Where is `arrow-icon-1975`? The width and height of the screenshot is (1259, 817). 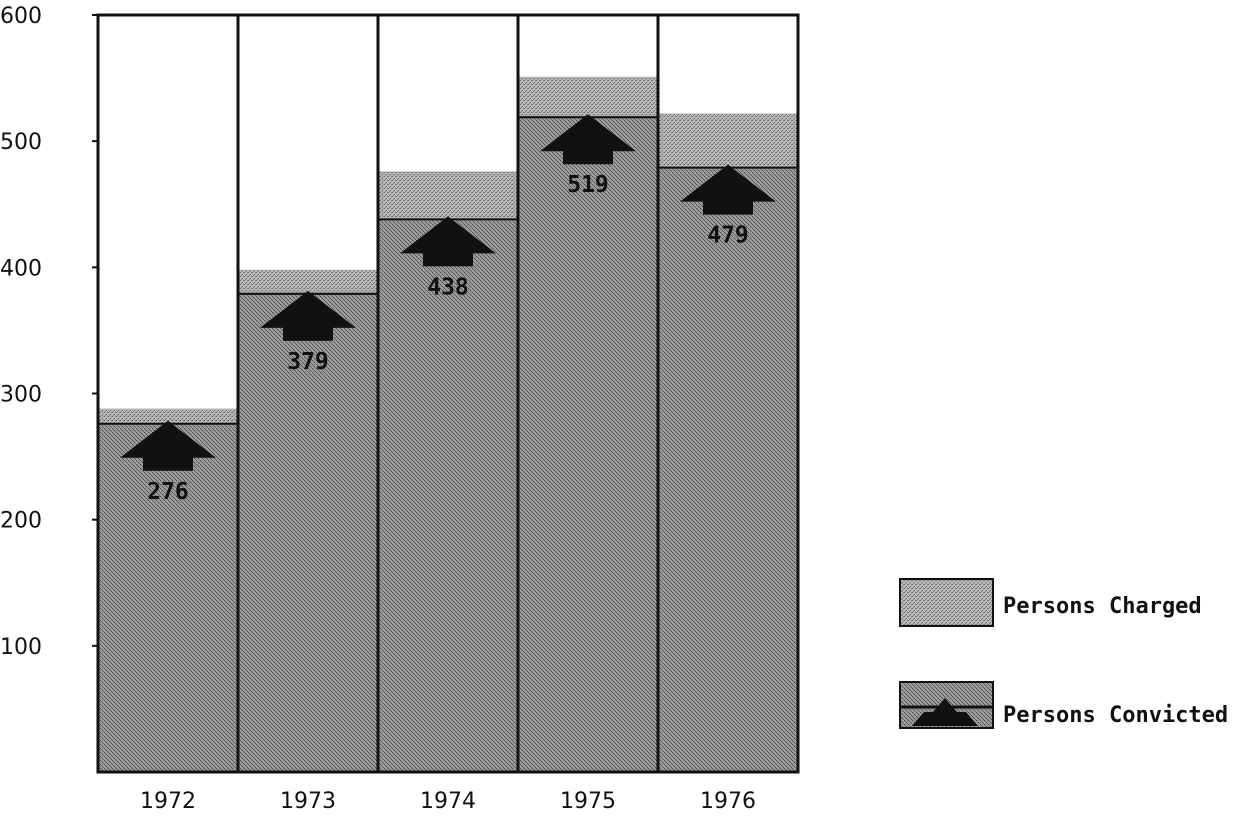
arrow-icon-1975 is located at coordinates (588, 139).